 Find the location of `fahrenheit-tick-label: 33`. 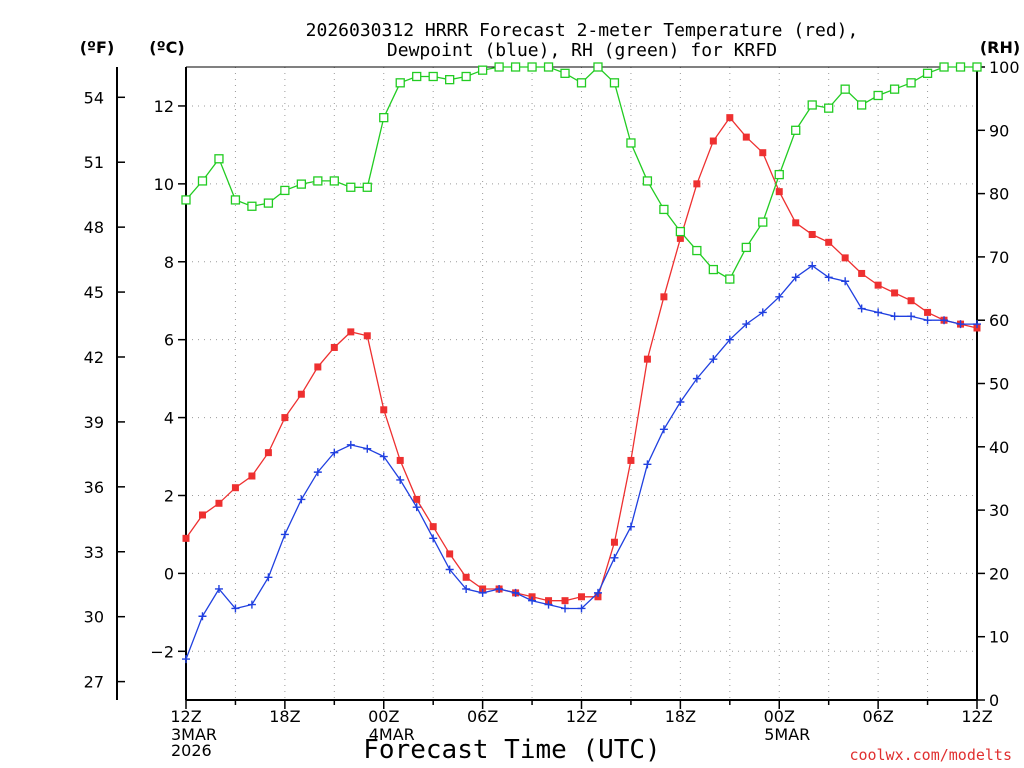

fahrenheit-tick-label: 33 is located at coordinates (94, 552).